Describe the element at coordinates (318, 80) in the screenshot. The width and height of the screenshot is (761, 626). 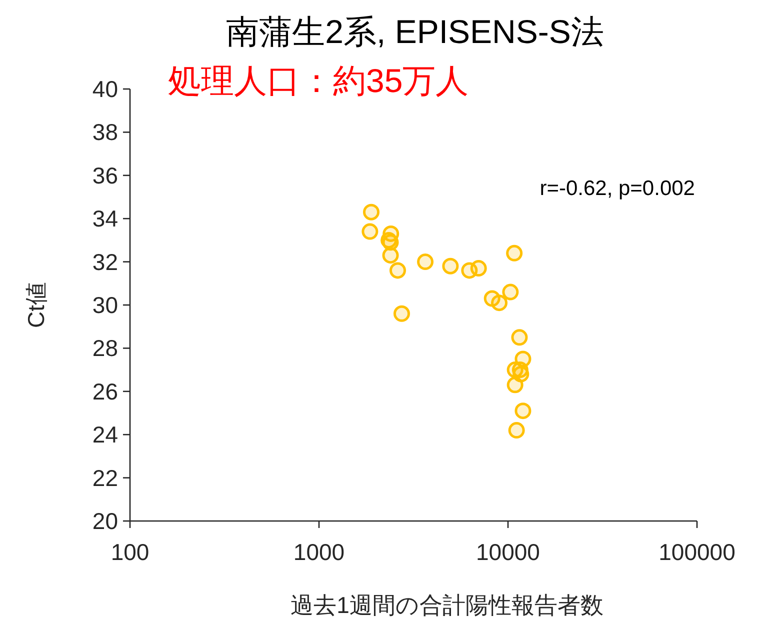
I see `chart-subtitle: 処理人口：約35万人` at that location.